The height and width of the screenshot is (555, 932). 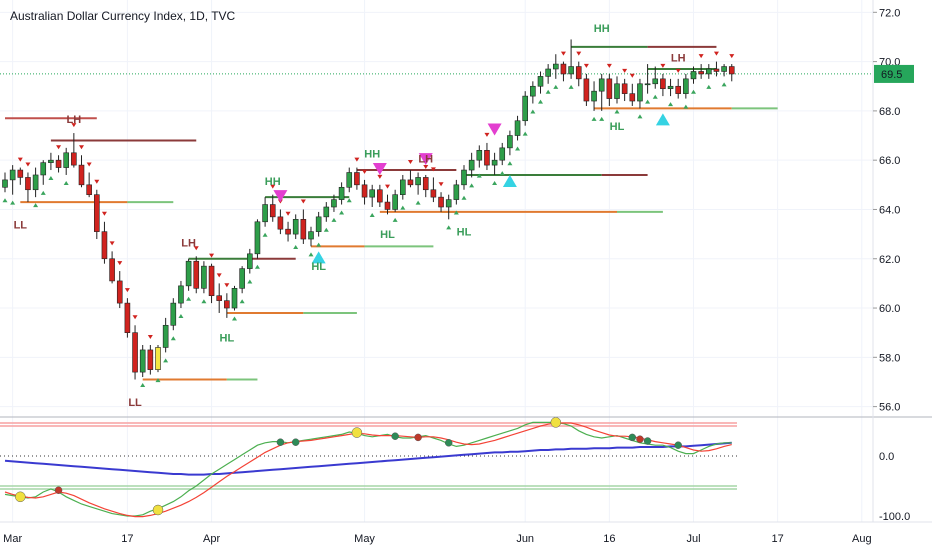 I want to click on time-tick-label: Aug, so click(x=862, y=539).